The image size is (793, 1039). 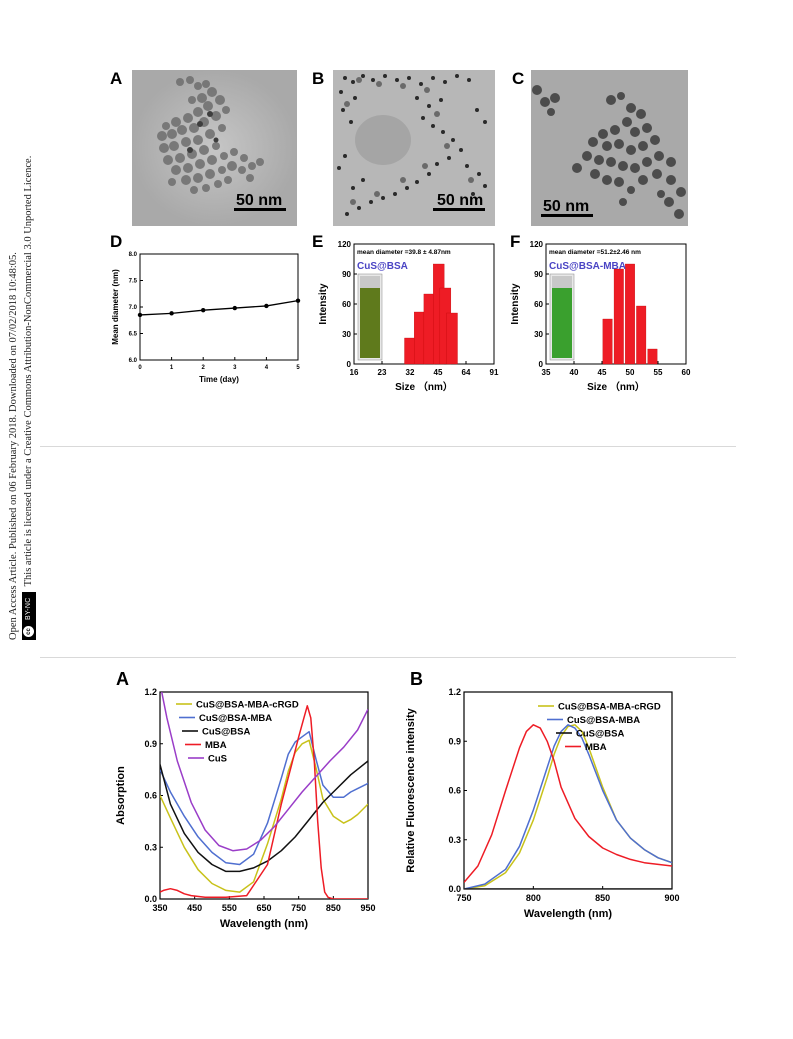 I want to click on series-line-cus-bsa-mba-crgd, so click(x=568, y=806).